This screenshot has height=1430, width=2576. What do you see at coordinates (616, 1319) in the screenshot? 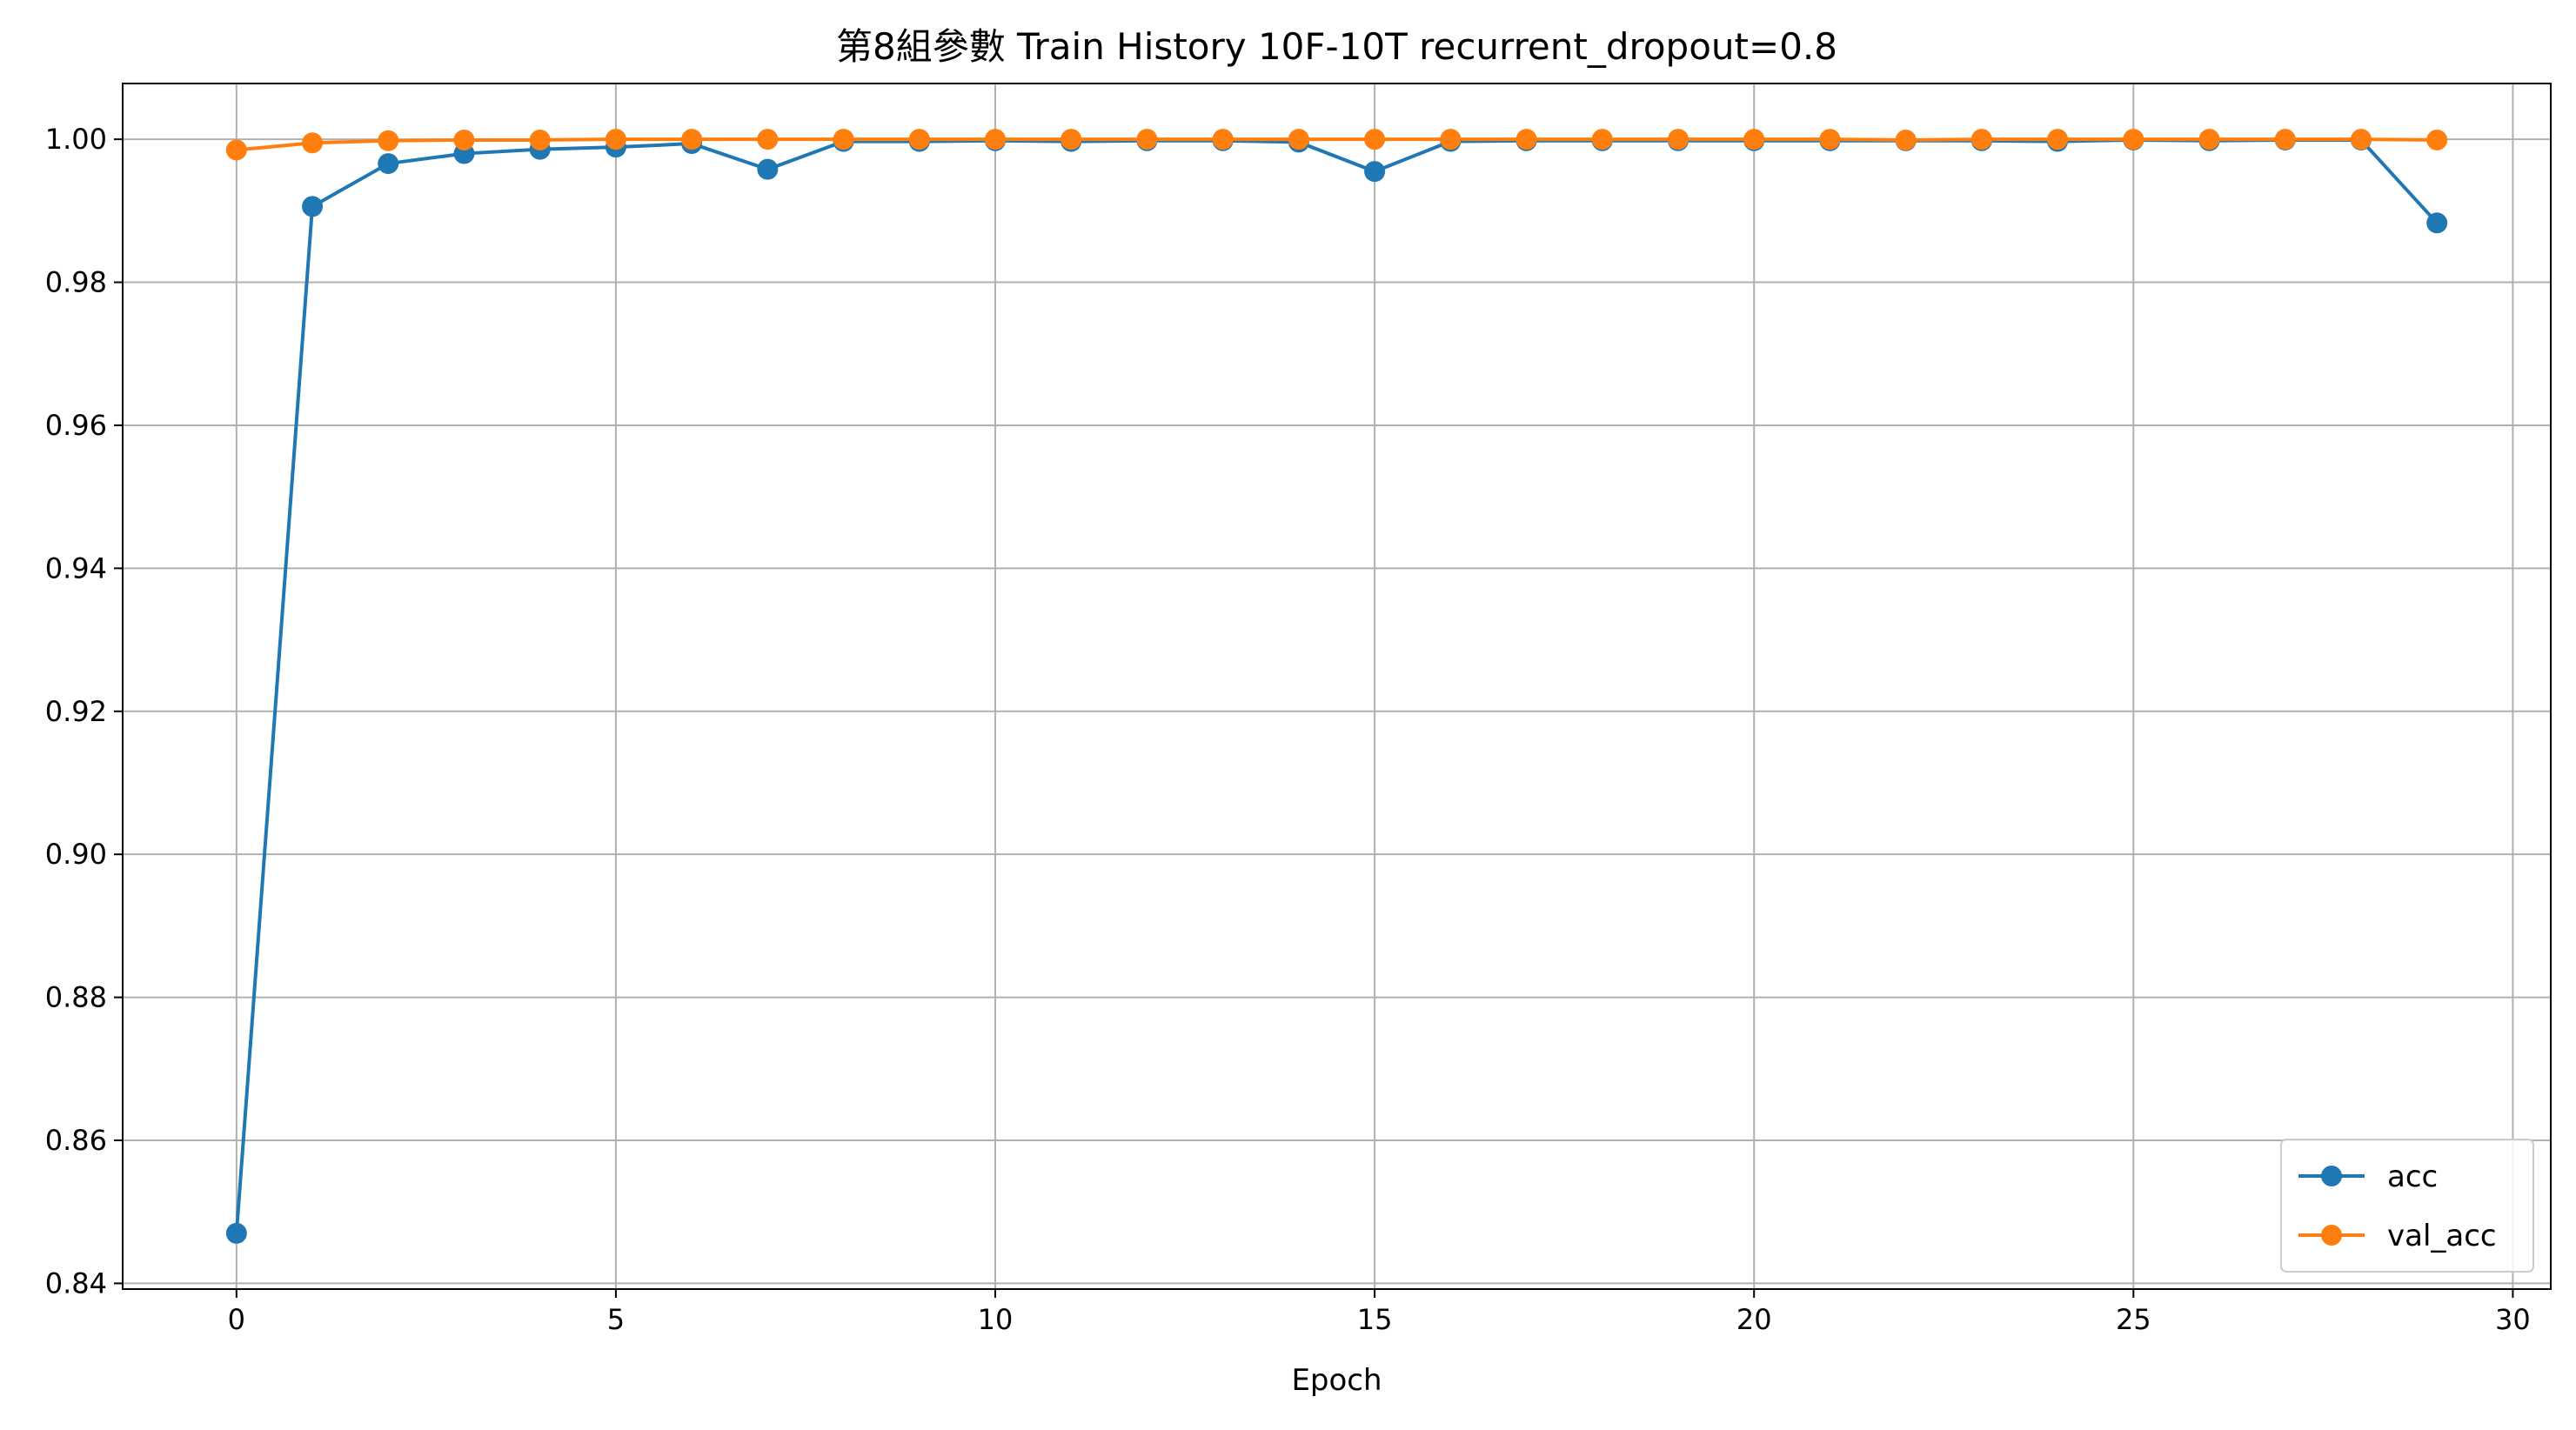
I see `x-tick-label: 5` at bounding box center [616, 1319].